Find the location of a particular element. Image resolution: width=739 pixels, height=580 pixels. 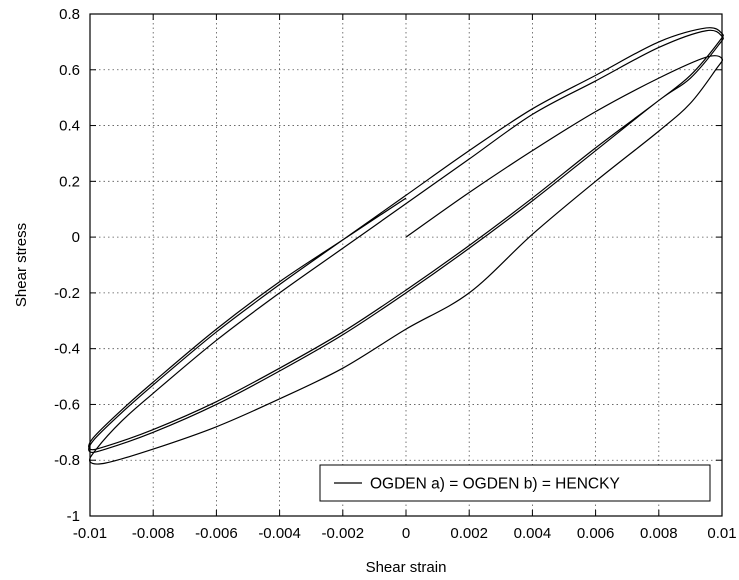

y-tick-label: -1 is located at coordinates (73, 516).